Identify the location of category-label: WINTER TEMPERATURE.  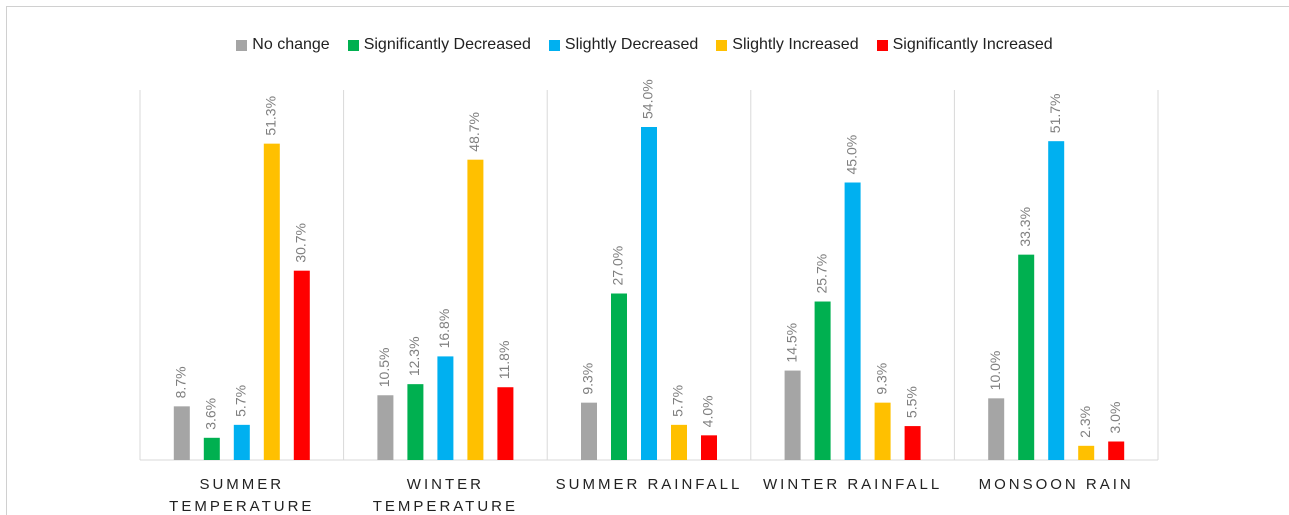
(445, 495).